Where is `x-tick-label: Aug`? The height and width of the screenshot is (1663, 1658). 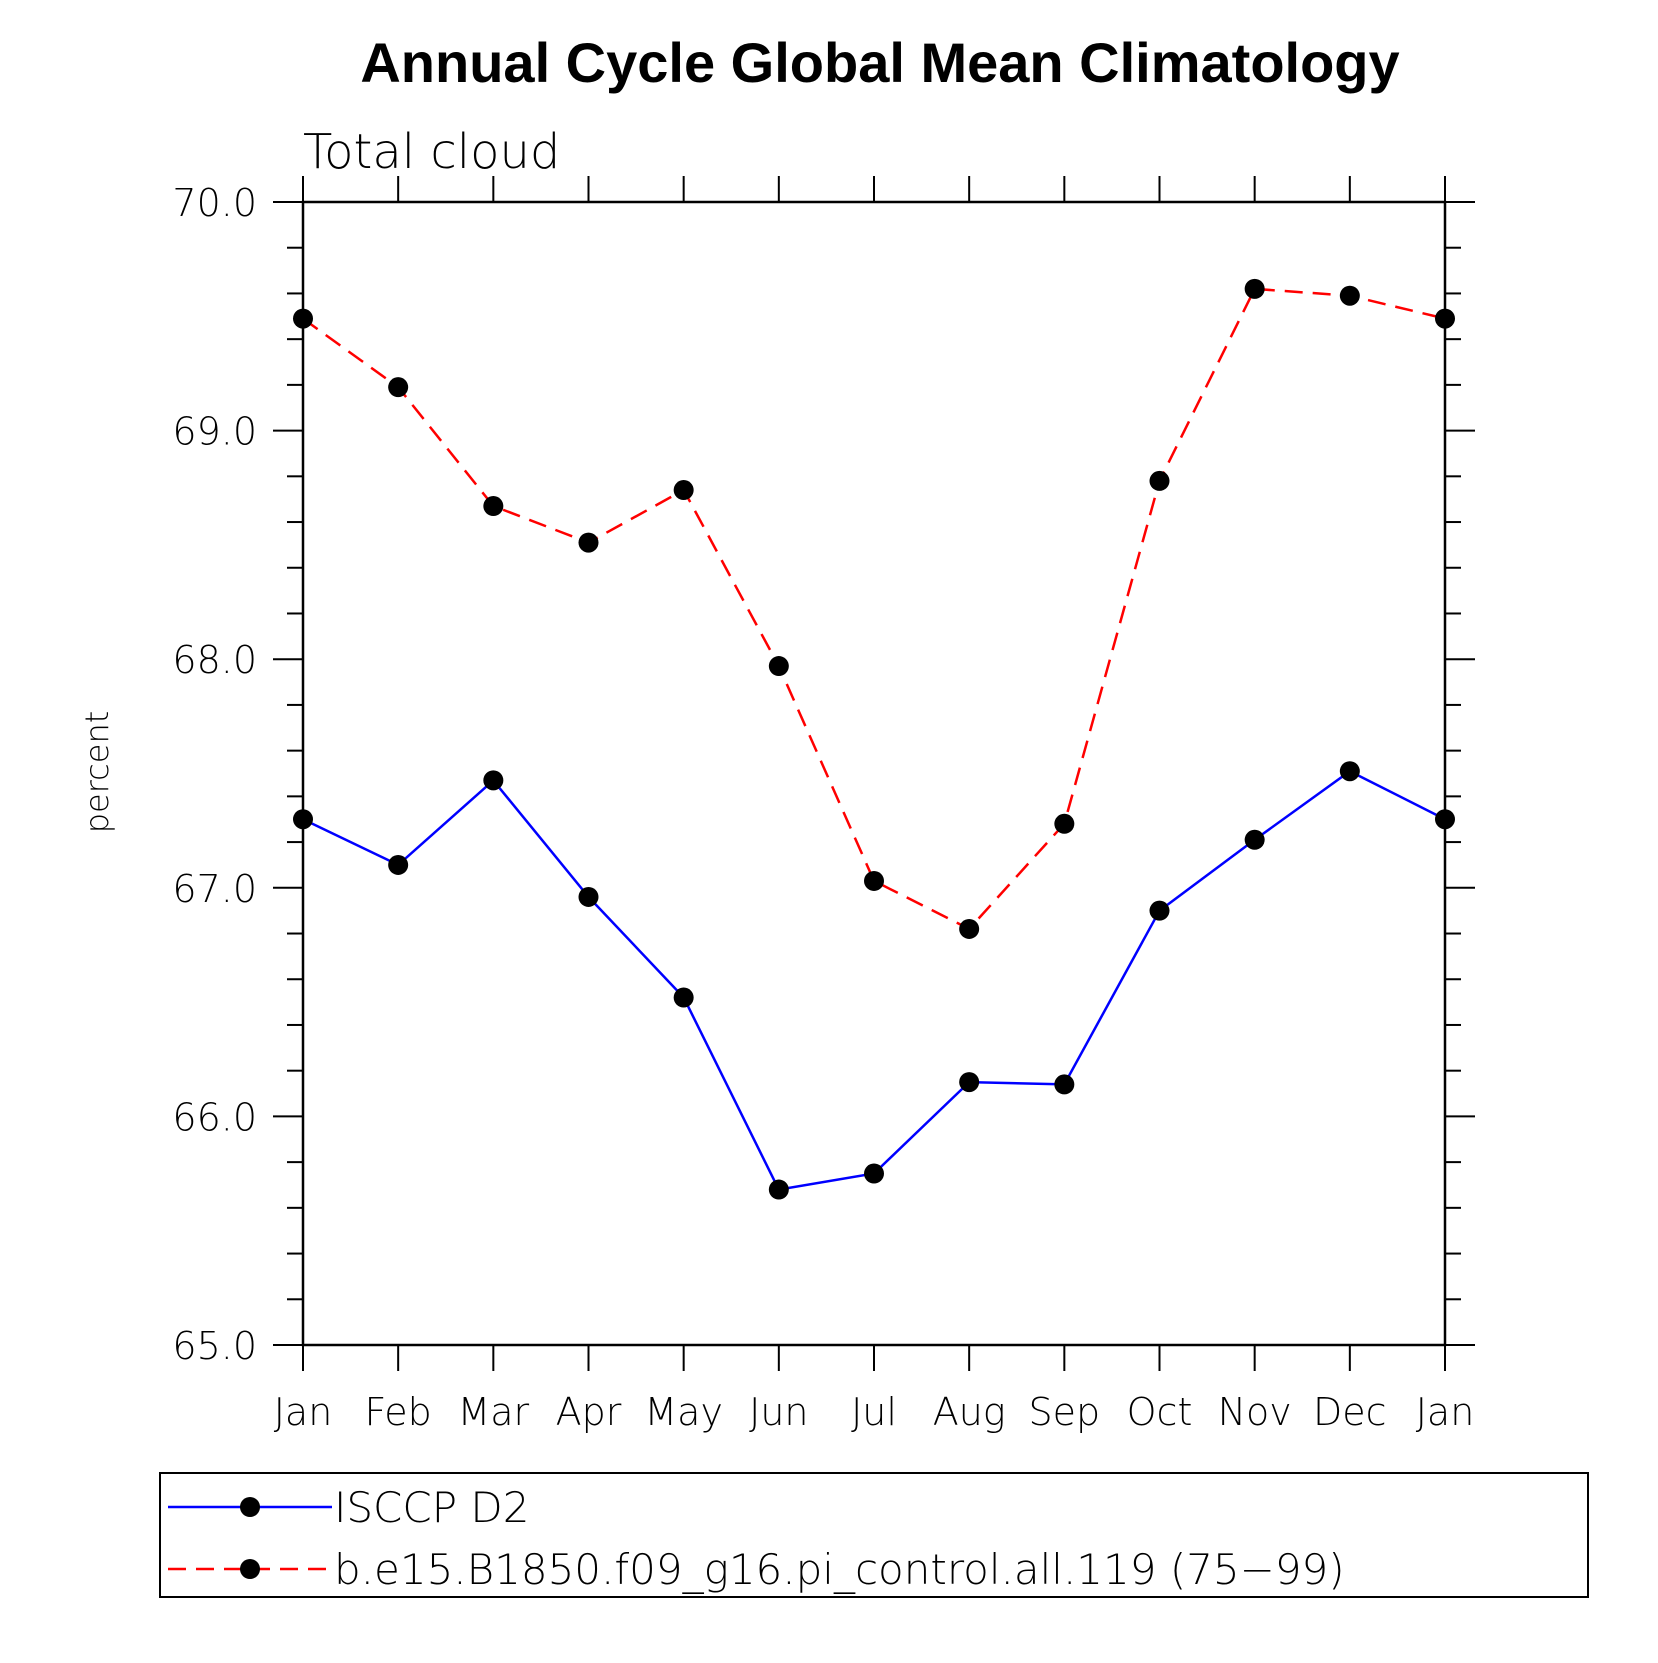
x-tick-label: Aug is located at coordinates (969, 1412).